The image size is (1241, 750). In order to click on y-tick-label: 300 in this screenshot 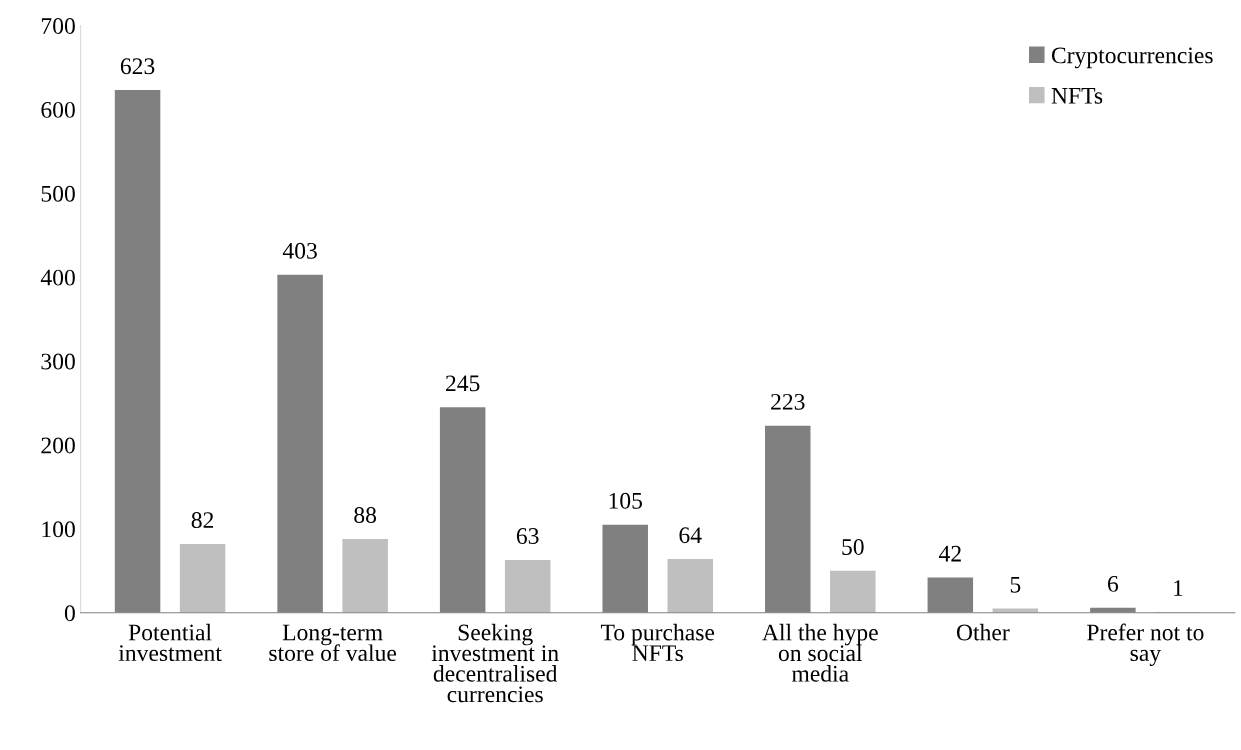, I will do `click(58, 361)`.